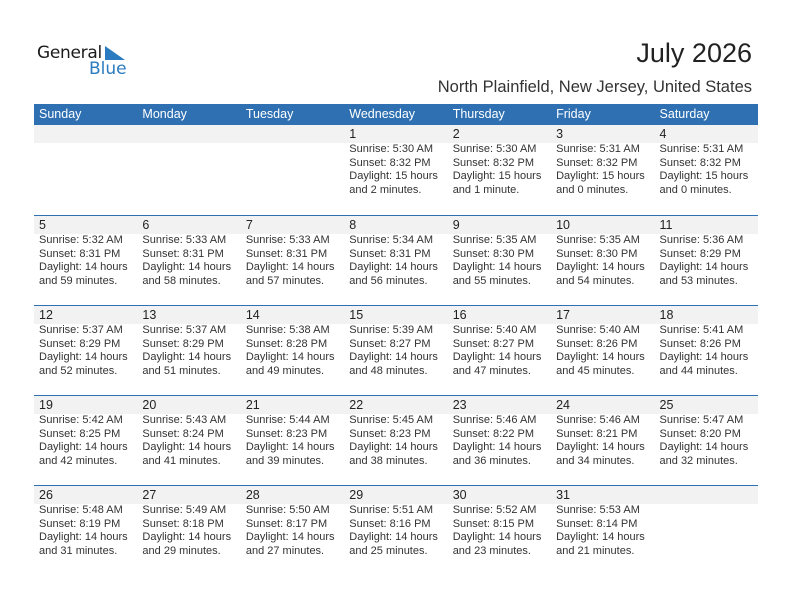 This screenshot has width=792, height=612. Describe the element at coordinates (108, 69) in the screenshot. I see `logo-word-blue: Blue` at that location.